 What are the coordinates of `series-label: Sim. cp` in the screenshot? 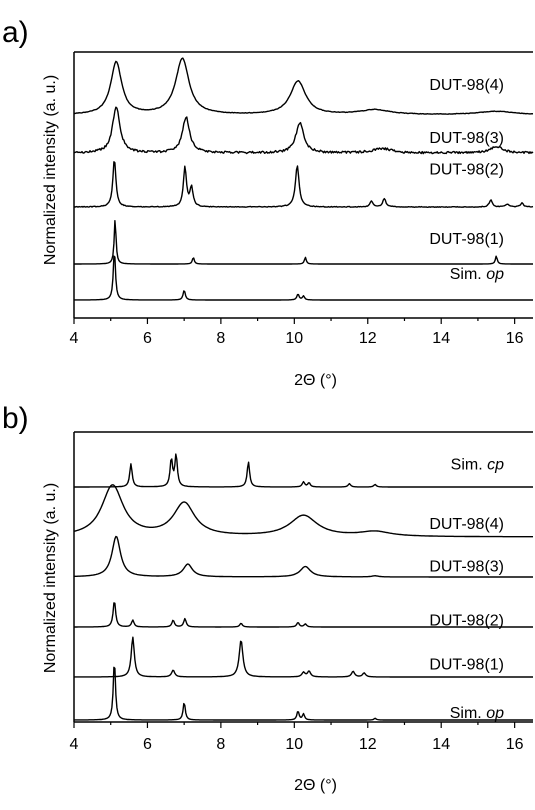 It's located at (477, 465).